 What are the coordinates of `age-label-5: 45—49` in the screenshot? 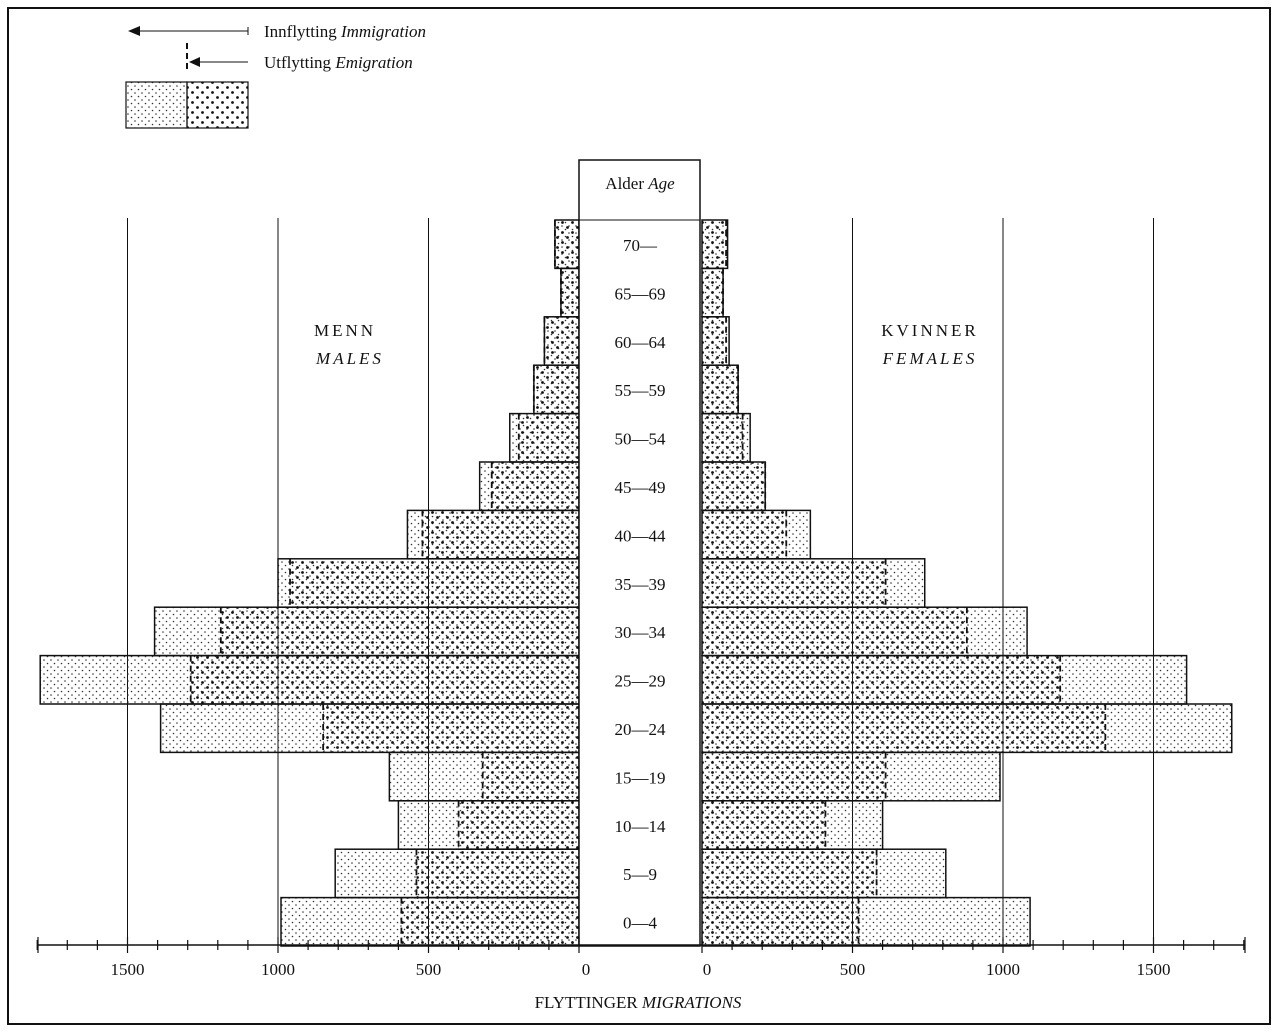 It's located at (640, 487).